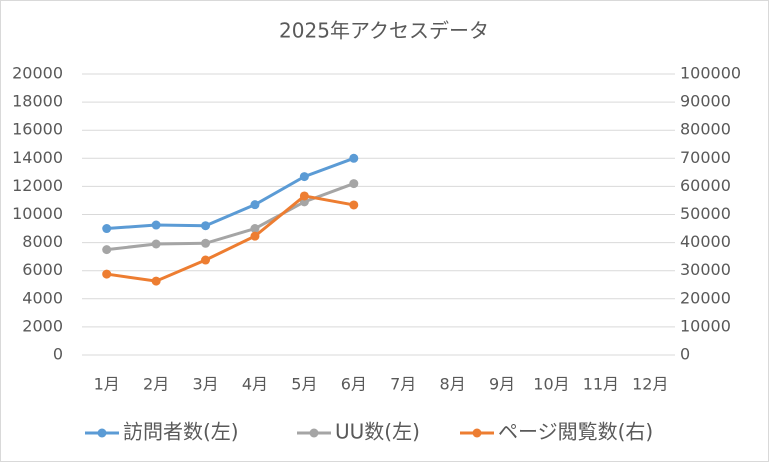 The width and height of the screenshot is (769, 462). Describe the element at coordinates (42, 241) in the screenshot. I see `y-tick-label: 8000` at that location.